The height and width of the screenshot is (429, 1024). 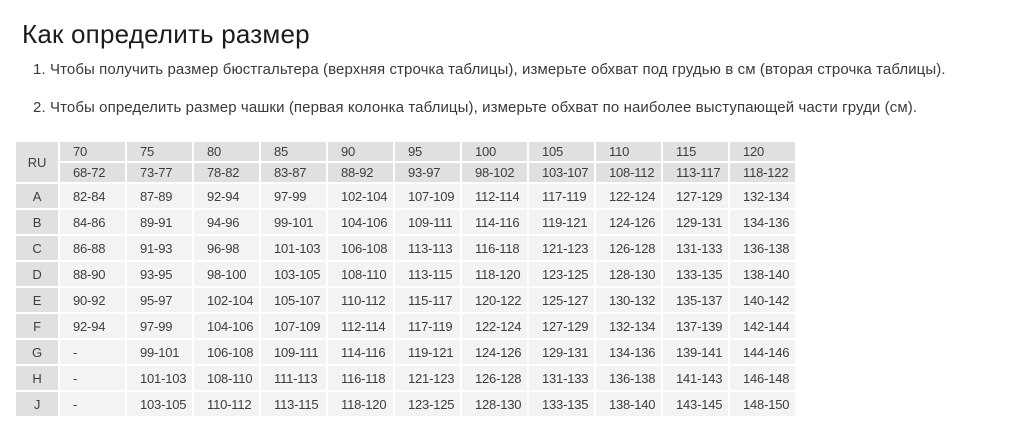 What do you see at coordinates (628, 222) in the screenshot?
I see `size-range-cell: 124-126` at bounding box center [628, 222].